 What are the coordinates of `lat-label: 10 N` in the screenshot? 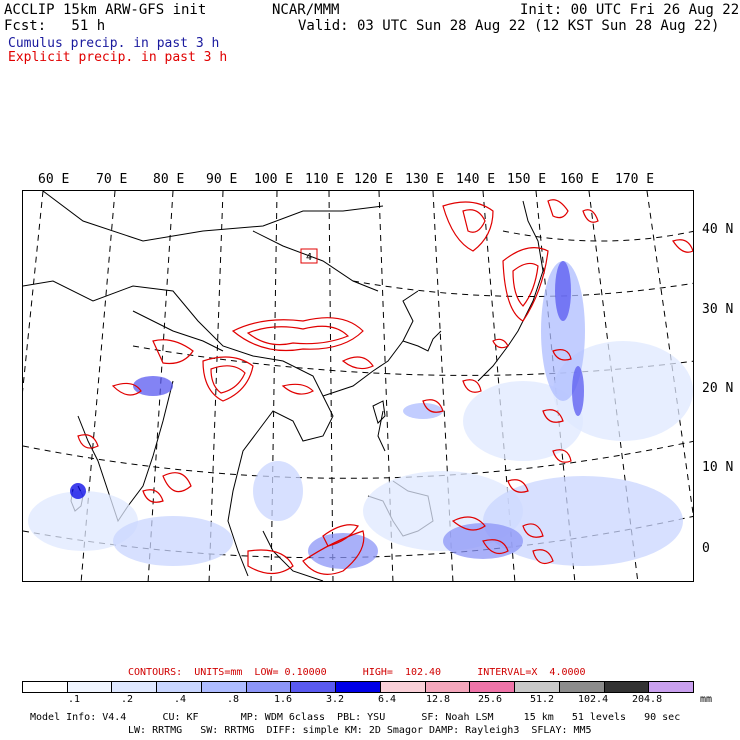 It's located at (718, 467).